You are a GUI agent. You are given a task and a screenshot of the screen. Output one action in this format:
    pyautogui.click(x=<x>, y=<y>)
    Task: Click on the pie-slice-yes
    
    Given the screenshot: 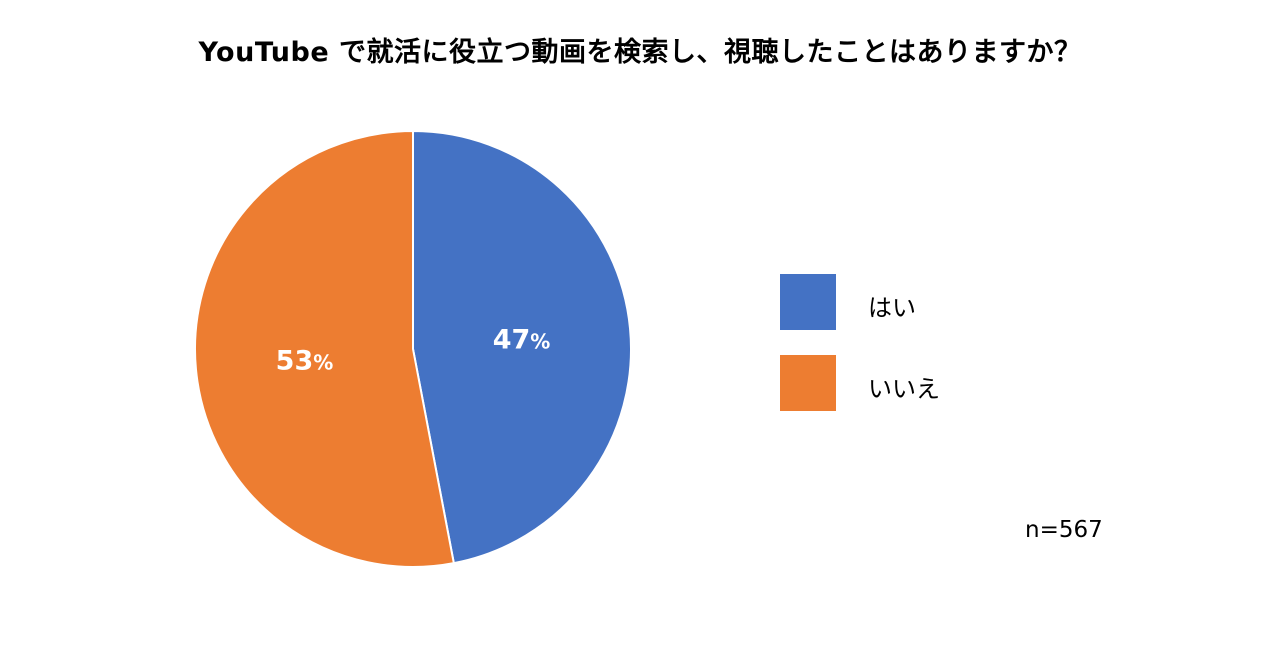 What is the action you would take?
    pyautogui.click(x=522, y=347)
    